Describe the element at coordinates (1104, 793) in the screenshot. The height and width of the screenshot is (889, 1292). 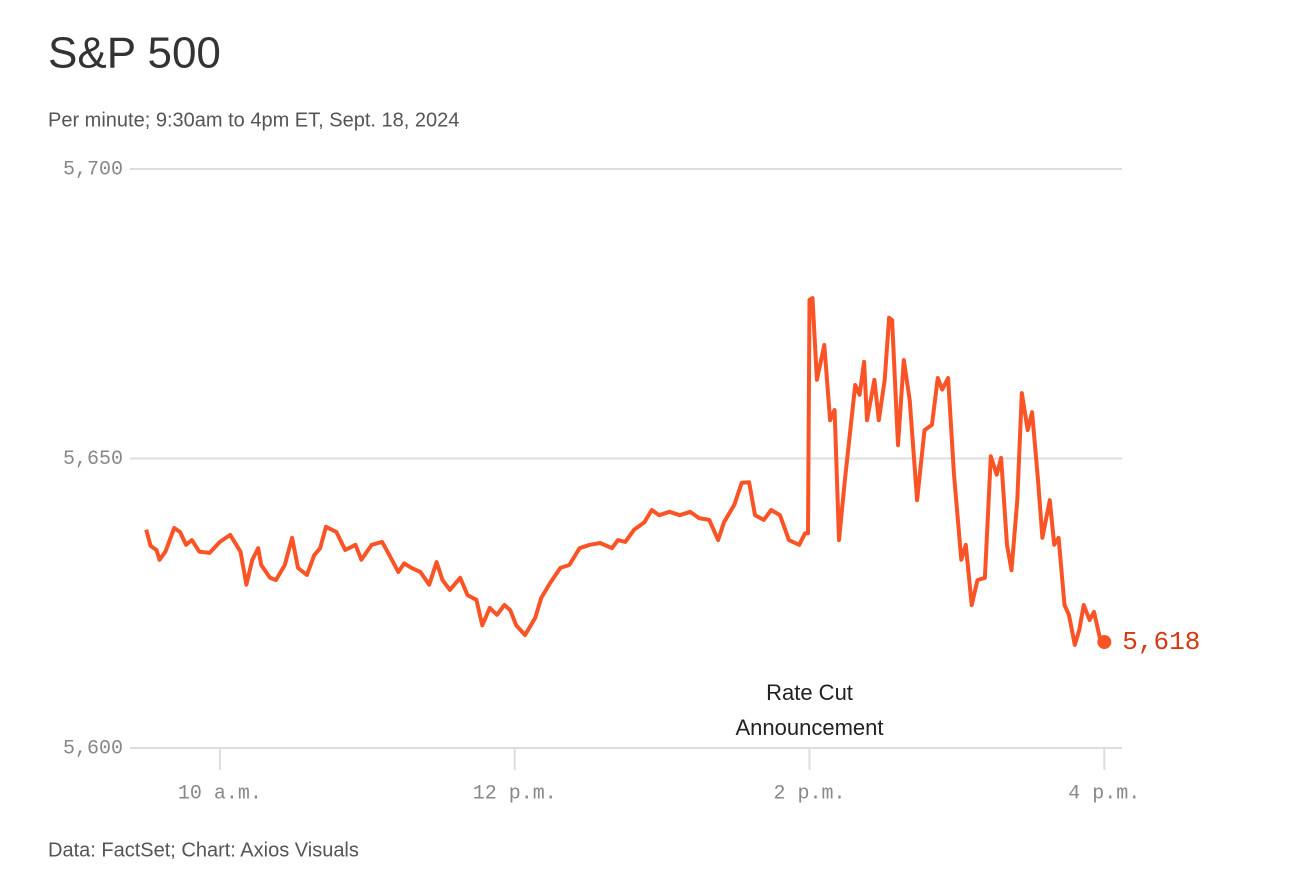
I see `x-tick-label: 4 p.m.` at that location.